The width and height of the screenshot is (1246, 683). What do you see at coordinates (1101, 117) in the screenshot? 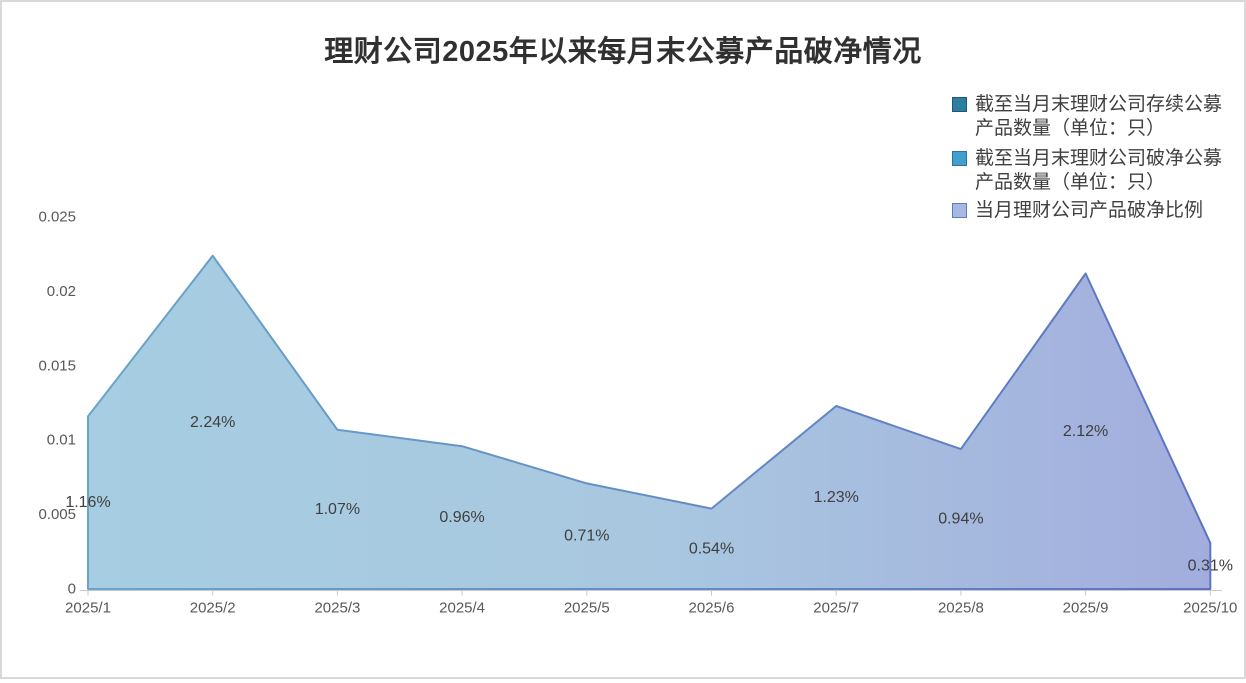
I see `legend-label: 截至当月末理财公司存续公募 产品数量（单位：只）` at bounding box center [1101, 117].